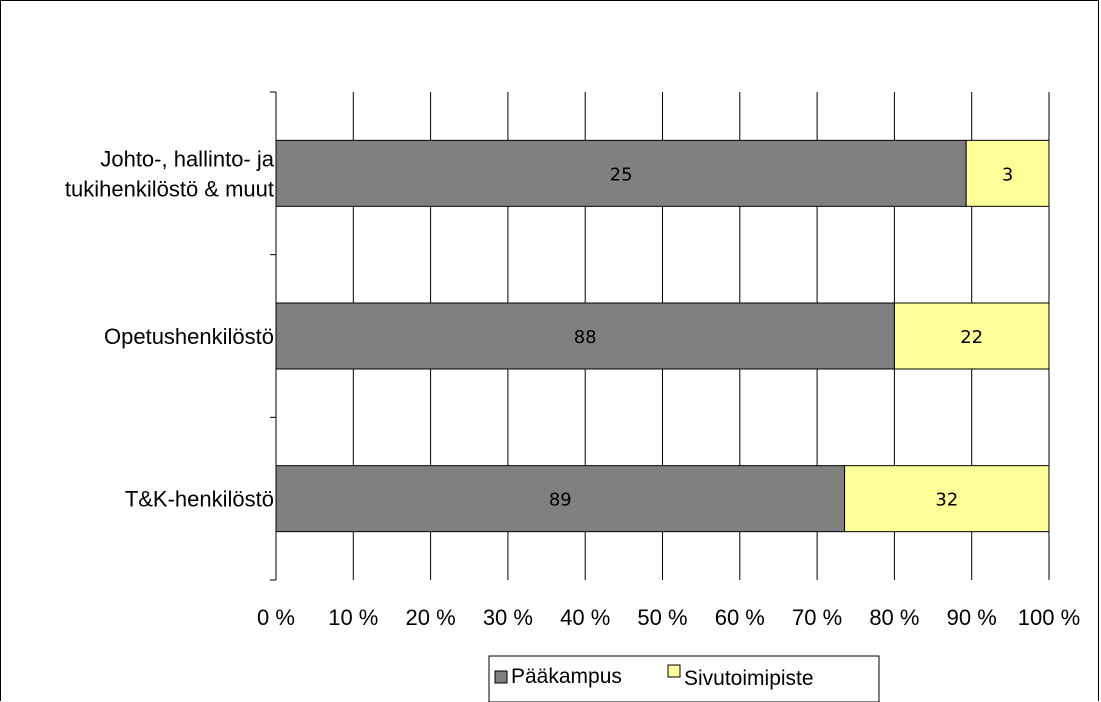 This screenshot has width=1101, height=702. I want to click on x-tick-label: 90 %, so click(972, 617).